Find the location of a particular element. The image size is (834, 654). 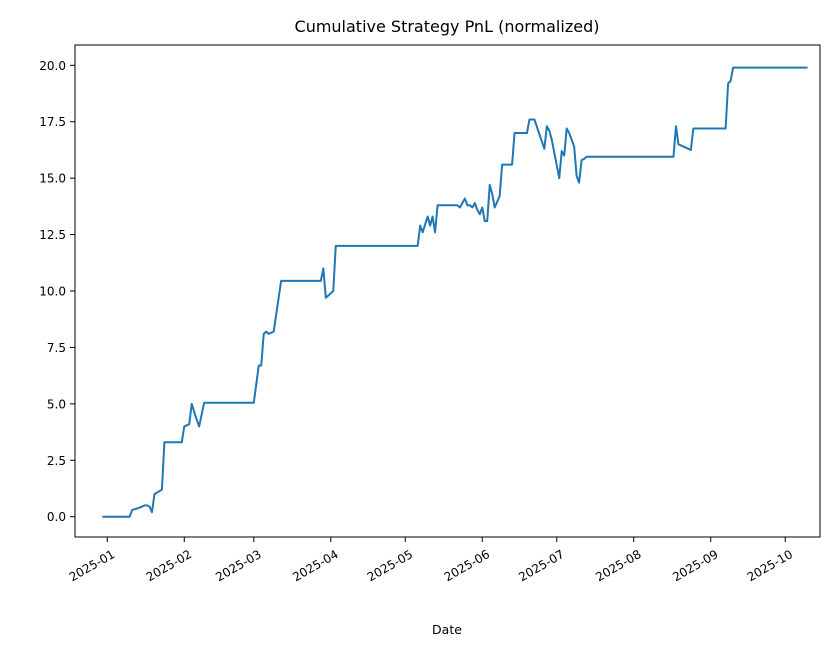

y-tick-label: 12.5 is located at coordinates (52, 235).